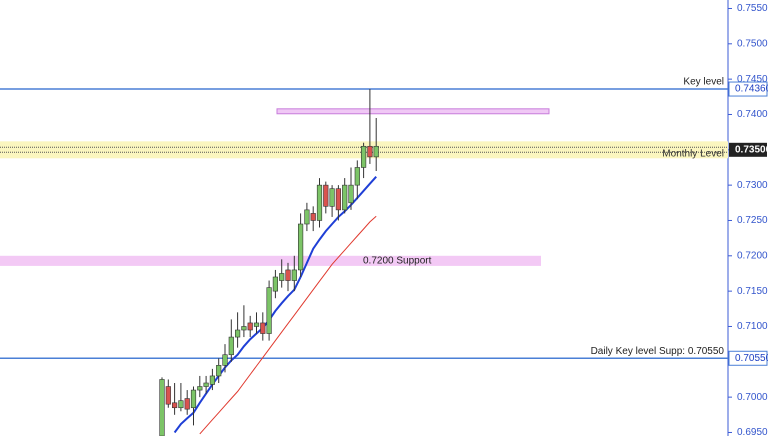  What do you see at coordinates (751, 358) in the screenshot?
I see `level-label: 0.70550` at bounding box center [751, 358].